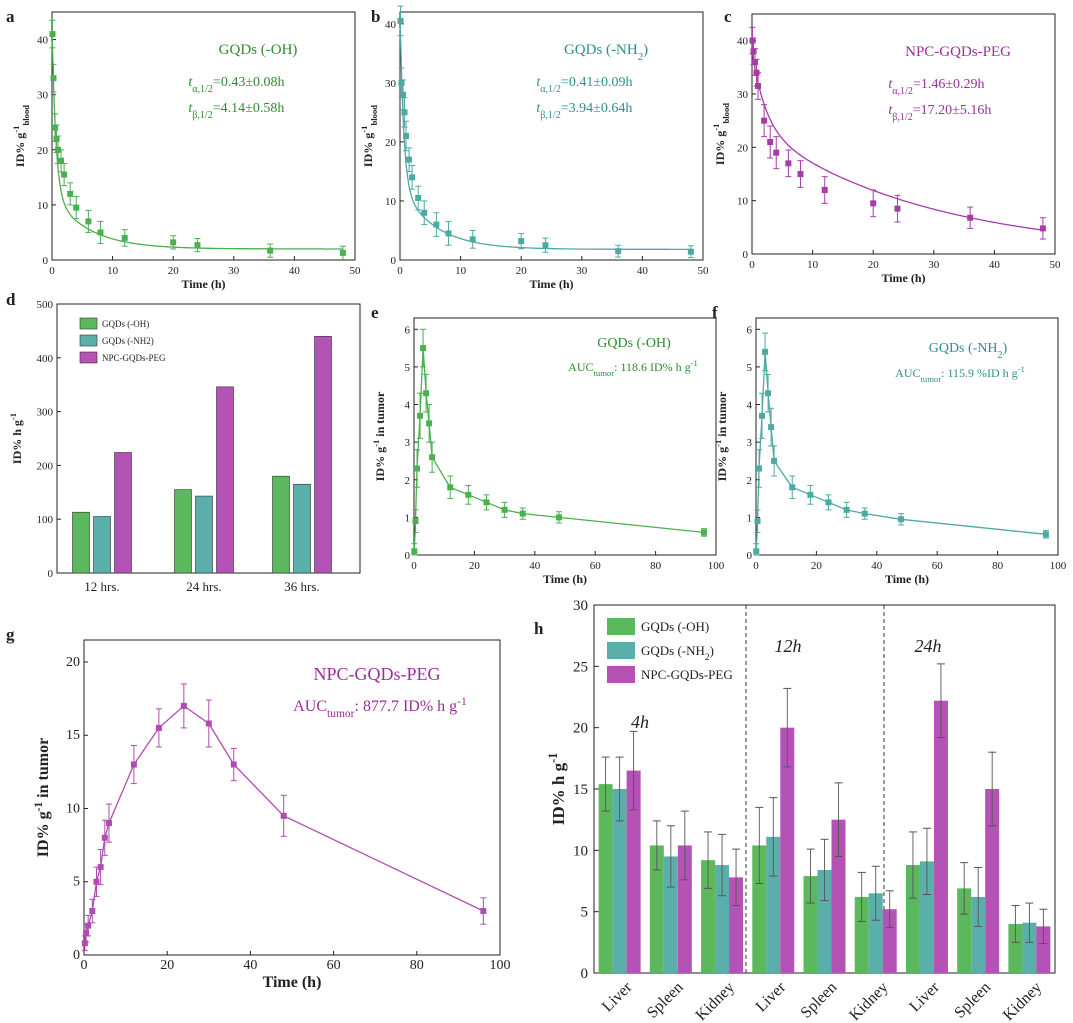 This screenshot has height=1023, width=1073. Describe the element at coordinates (10, 634) in the screenshot. I see `text-part: g` at that location.